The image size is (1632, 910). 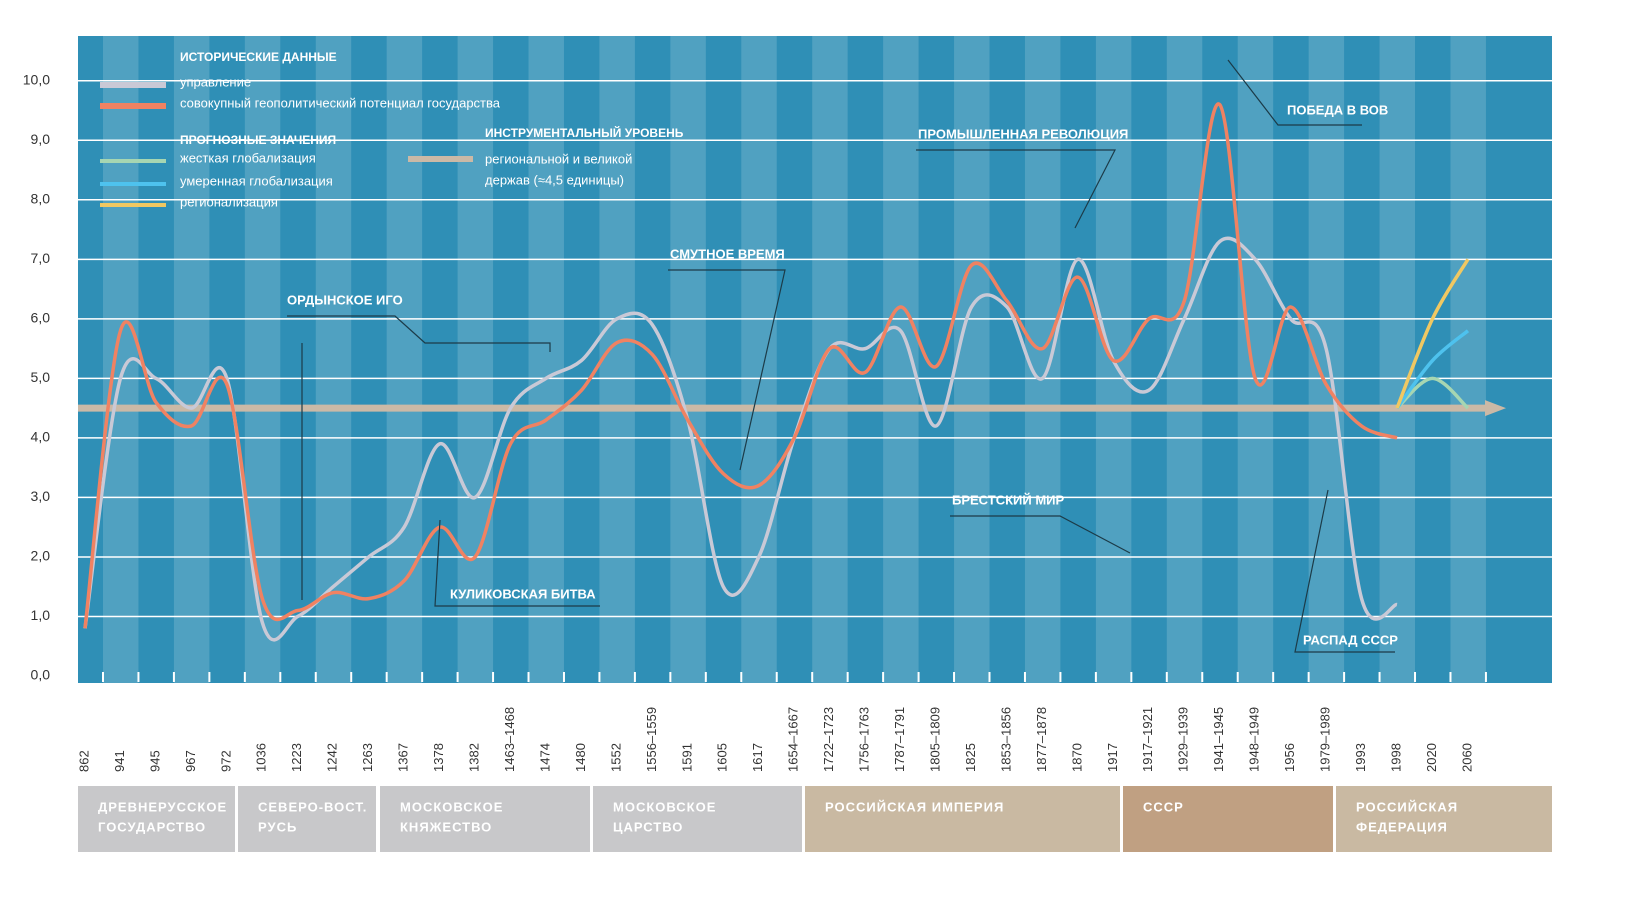 I want to click on annotation: ПОБЕДА В ВОВ, so click(x=1337, y=109).